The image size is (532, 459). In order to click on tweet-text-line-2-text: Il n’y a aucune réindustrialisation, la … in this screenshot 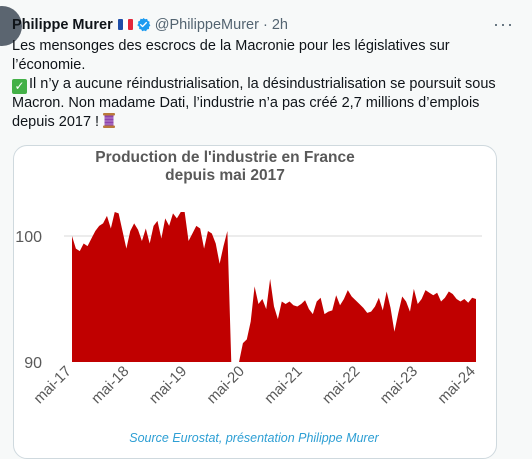, I will do `click(254, 103)`.